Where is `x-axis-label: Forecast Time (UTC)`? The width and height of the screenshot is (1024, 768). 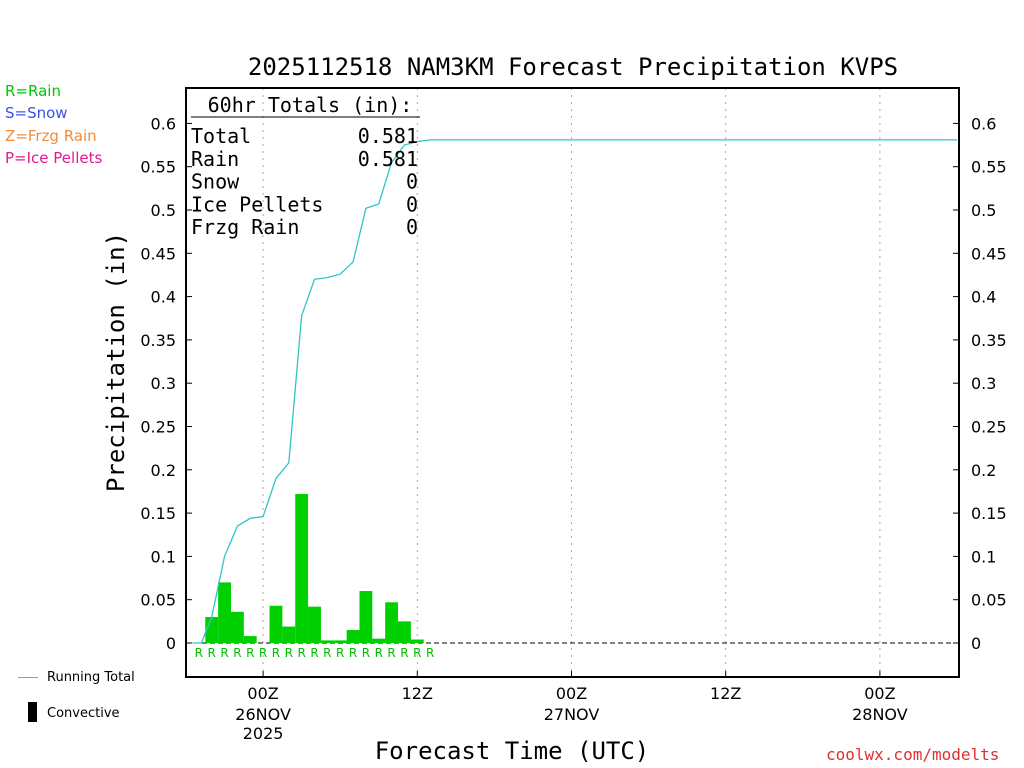 x-axis-label: Forecast Time (UTC) is located at coordinates (512, 751).